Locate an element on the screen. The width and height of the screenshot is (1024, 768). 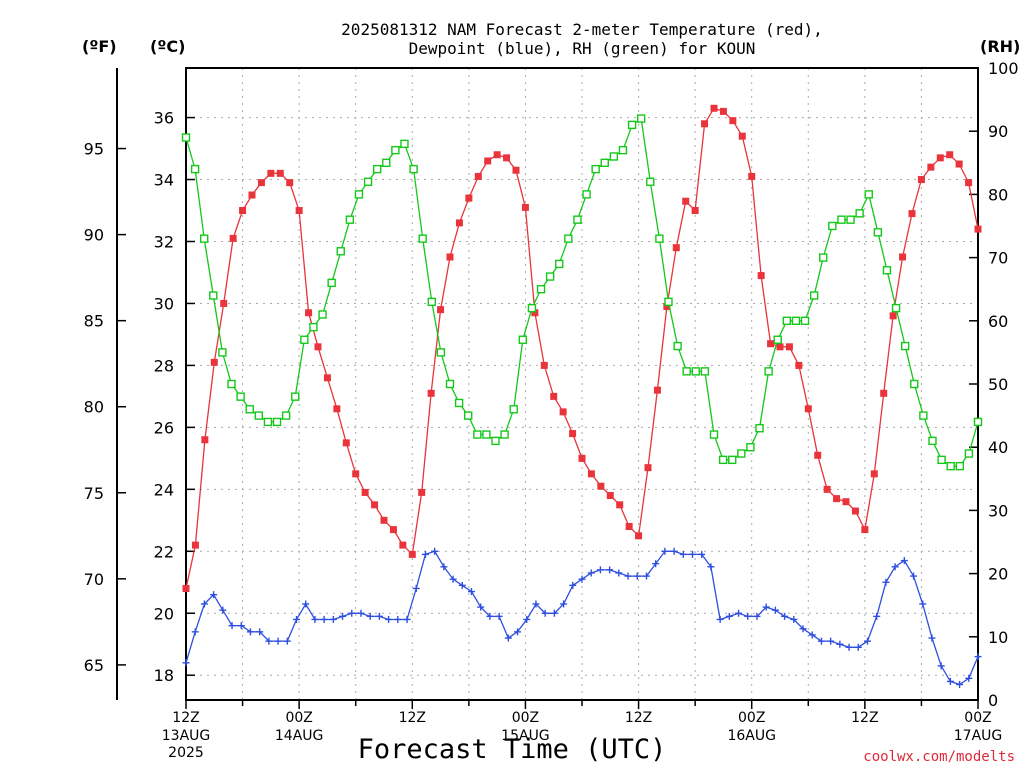
rh-tick-label: 90 is located at coordinates (998, 131).